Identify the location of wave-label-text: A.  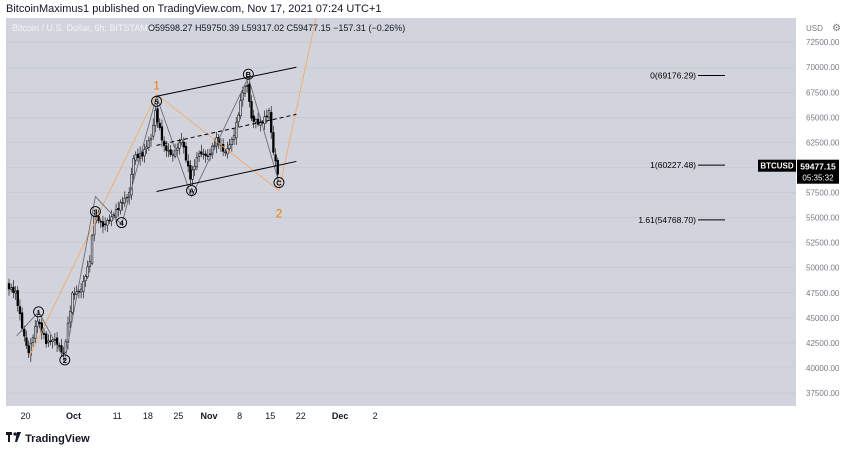
(192, 191).